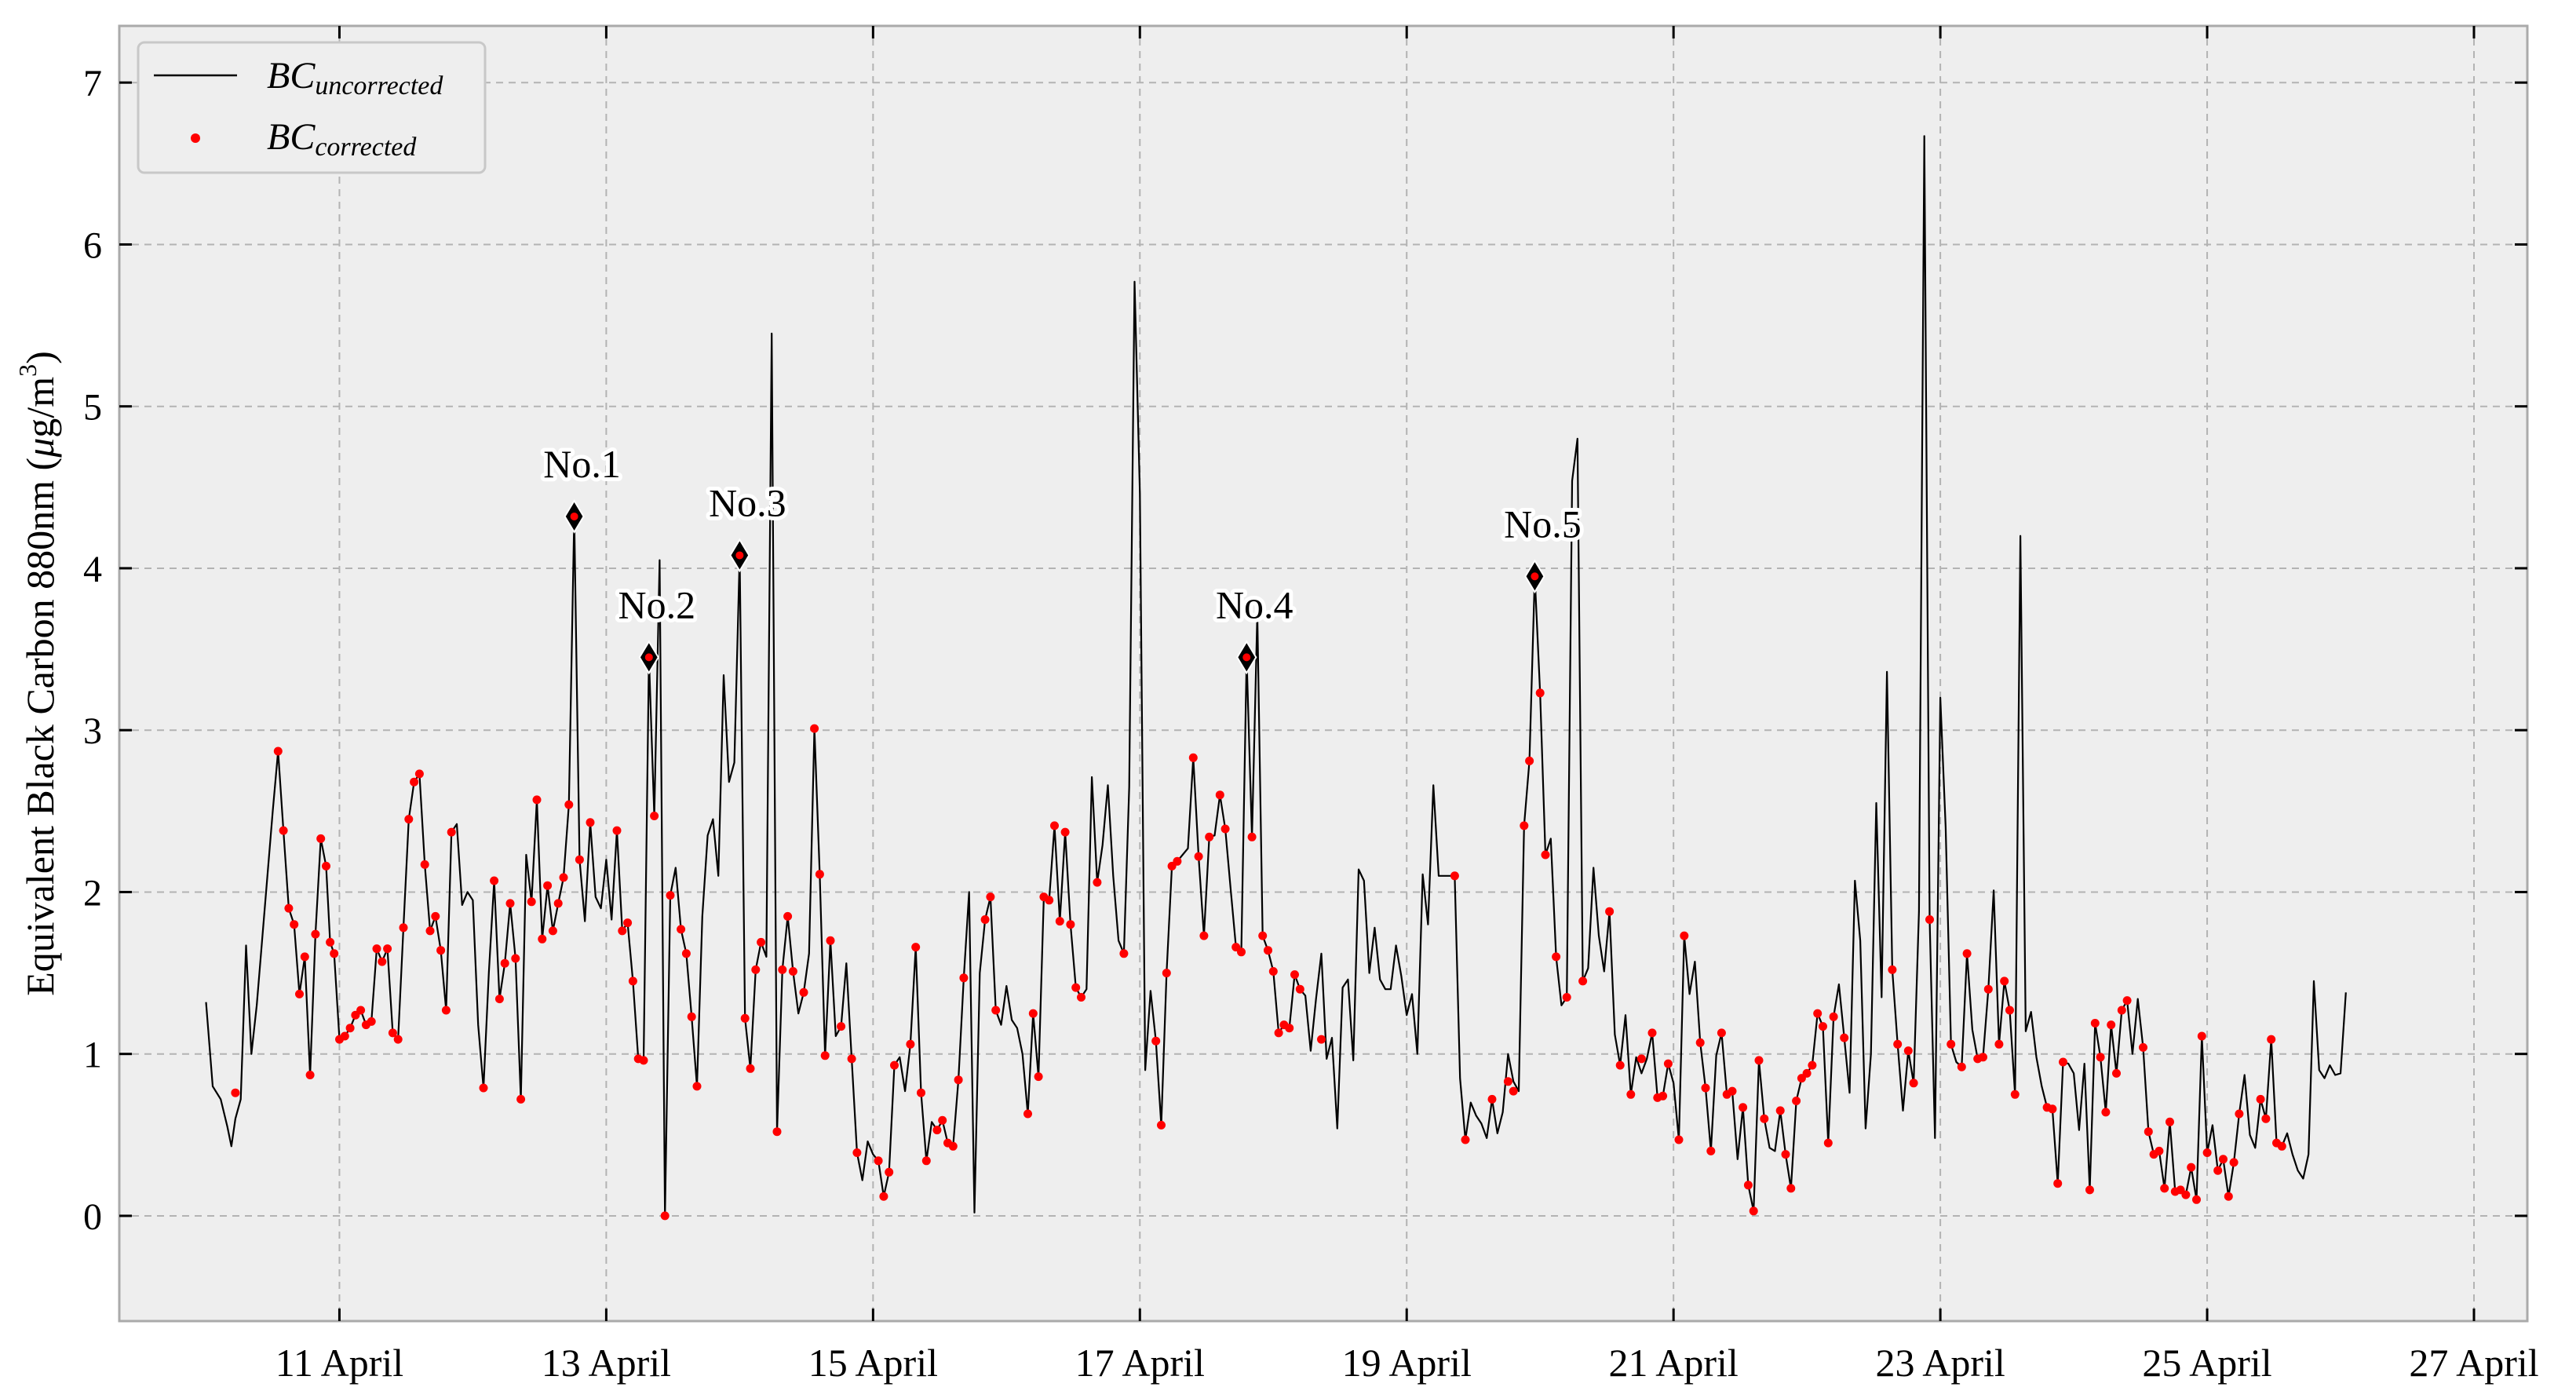 This screenshot has height=1398, width=2576. I want to click on y-tick-label: 3, so click(92, 731).